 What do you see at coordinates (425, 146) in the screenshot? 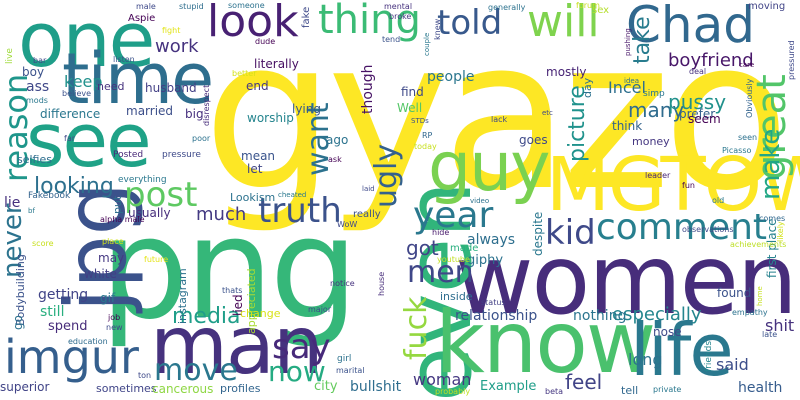
I see `word-today: today` at bounding box center [425, 146].